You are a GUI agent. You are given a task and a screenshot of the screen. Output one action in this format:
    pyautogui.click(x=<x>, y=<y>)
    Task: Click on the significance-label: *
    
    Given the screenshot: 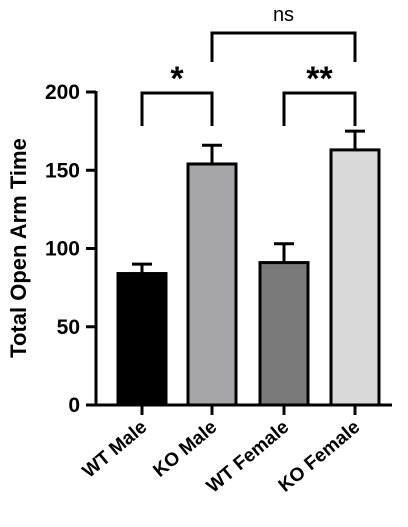 What is the action you would take?
    pyautogui.click(x=177, y=79)
    